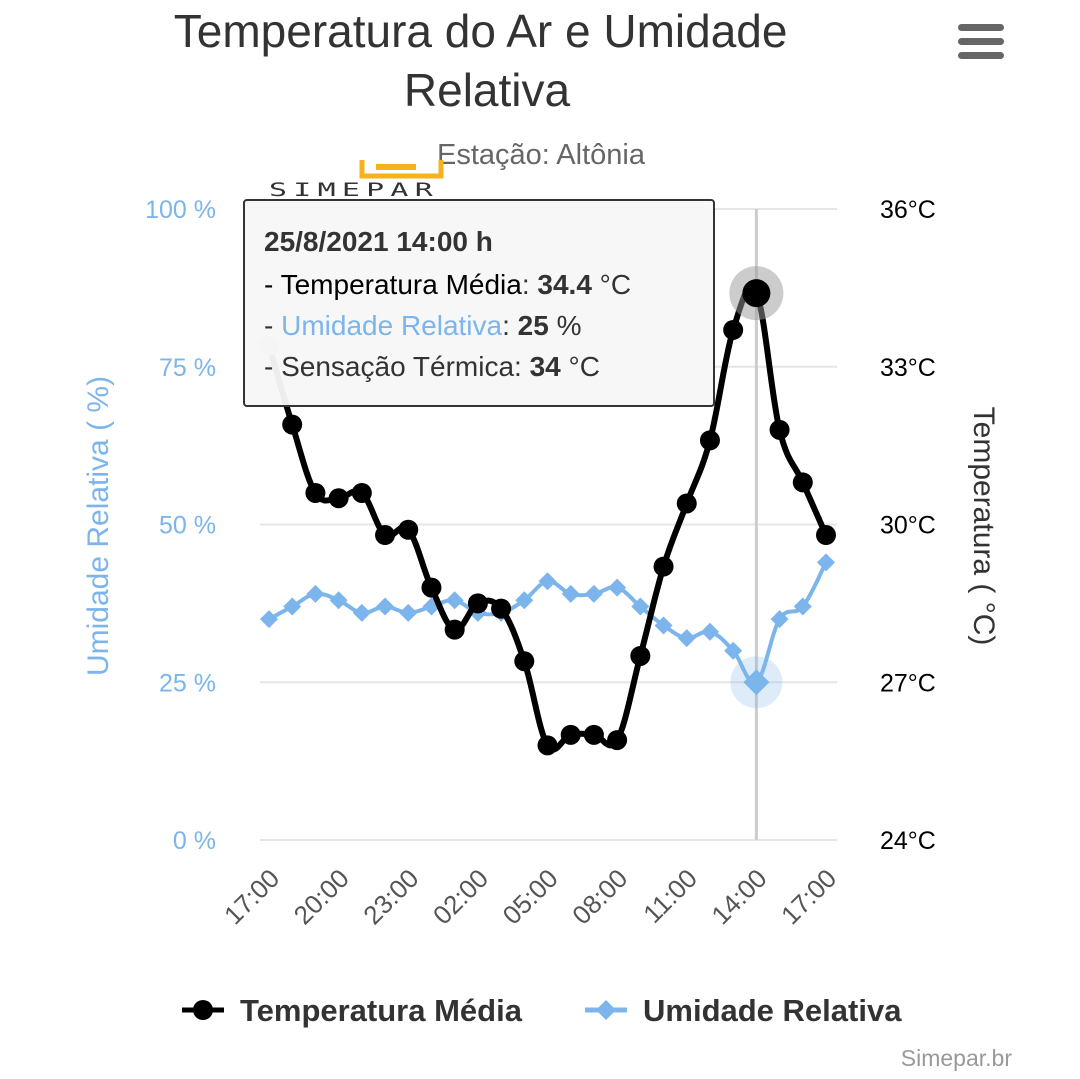 The height and width of the screenshot is (1079, 1080). I want to click on left-tick-label: 100 %, so click(180, 210).